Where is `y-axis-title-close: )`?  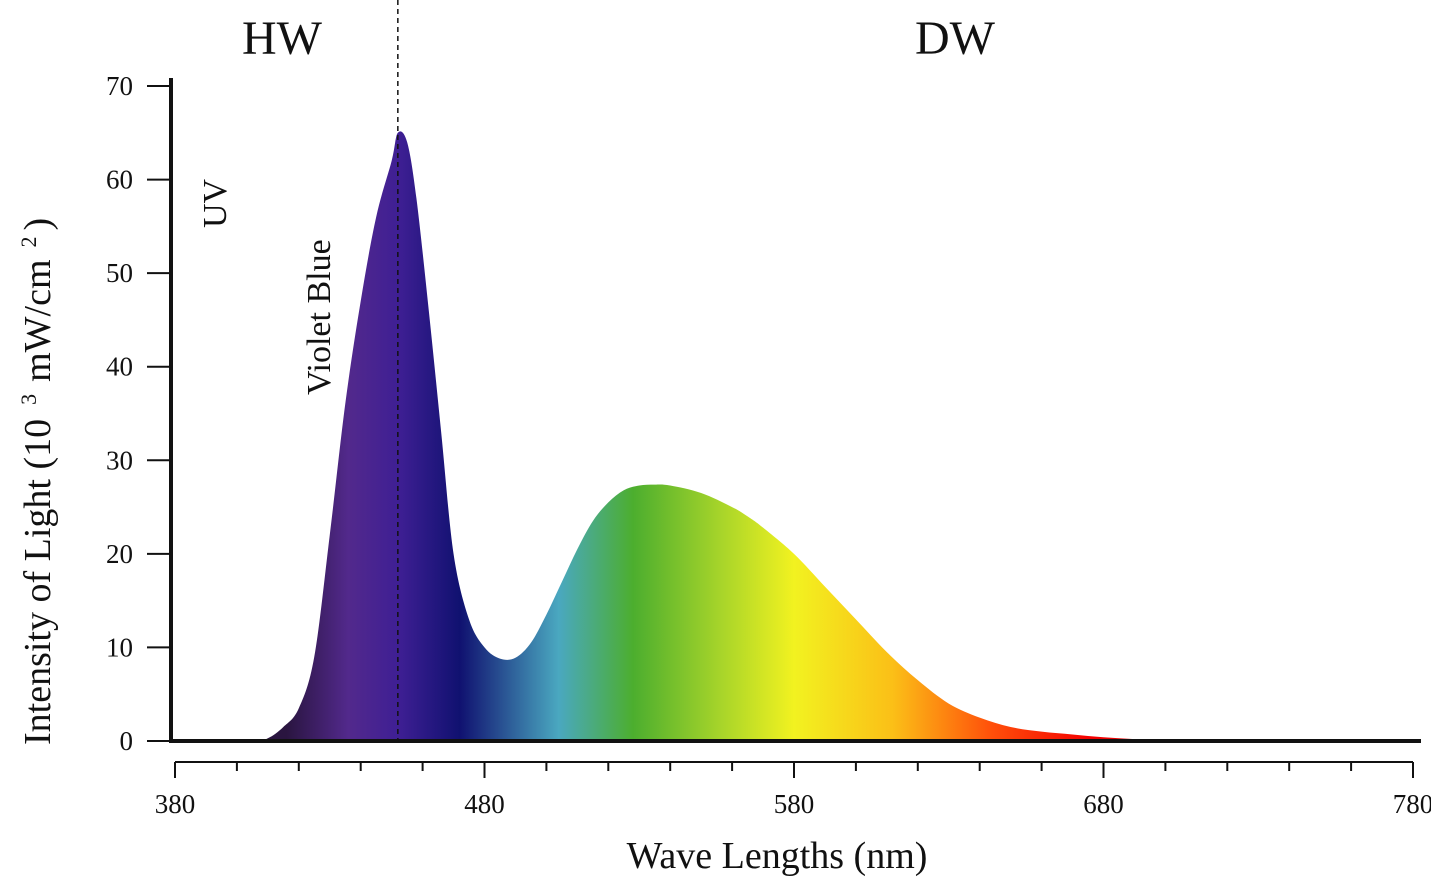
y-axis-title-close: ) is located at coordinates (38, 224).